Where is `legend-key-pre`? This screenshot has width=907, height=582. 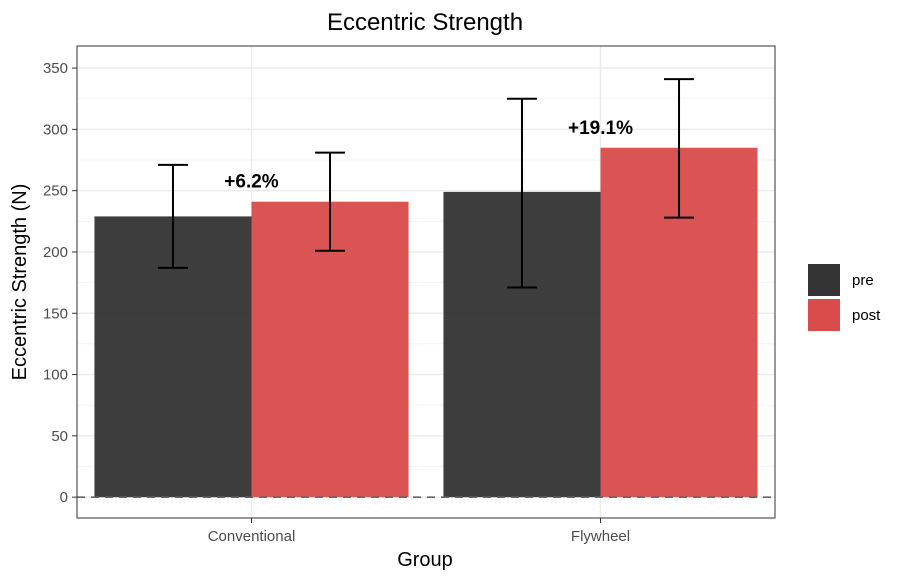
legend-key-pre is located at coordinates (824, 280).